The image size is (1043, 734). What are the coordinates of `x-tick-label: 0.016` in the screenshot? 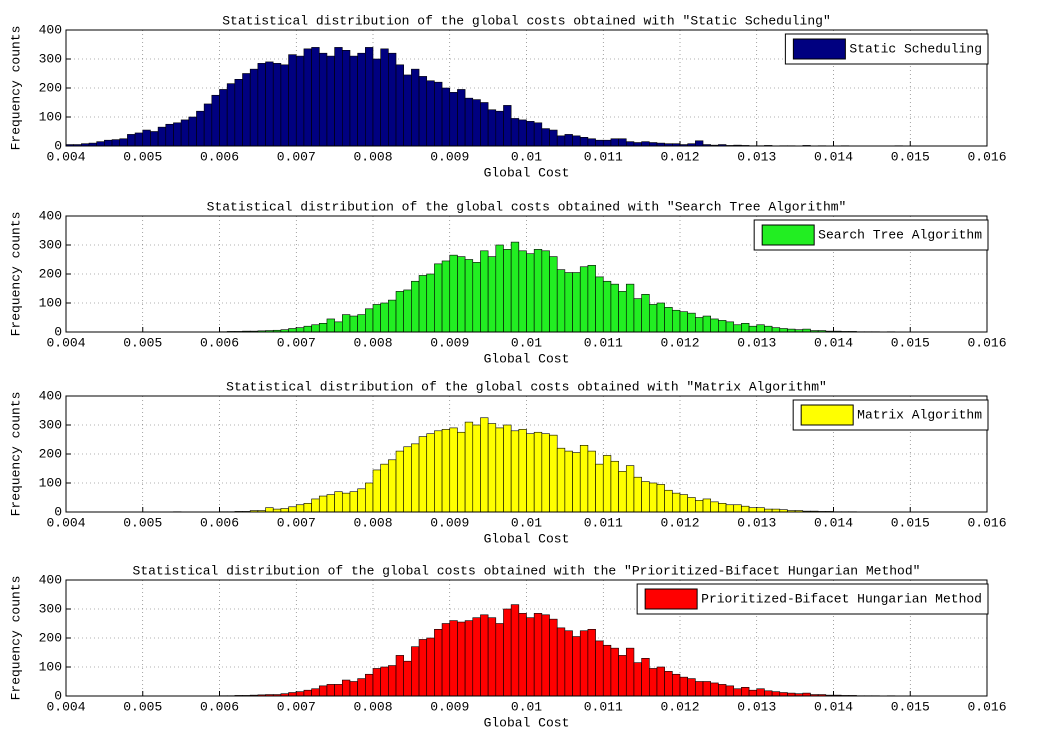 It's located at (986, 706).